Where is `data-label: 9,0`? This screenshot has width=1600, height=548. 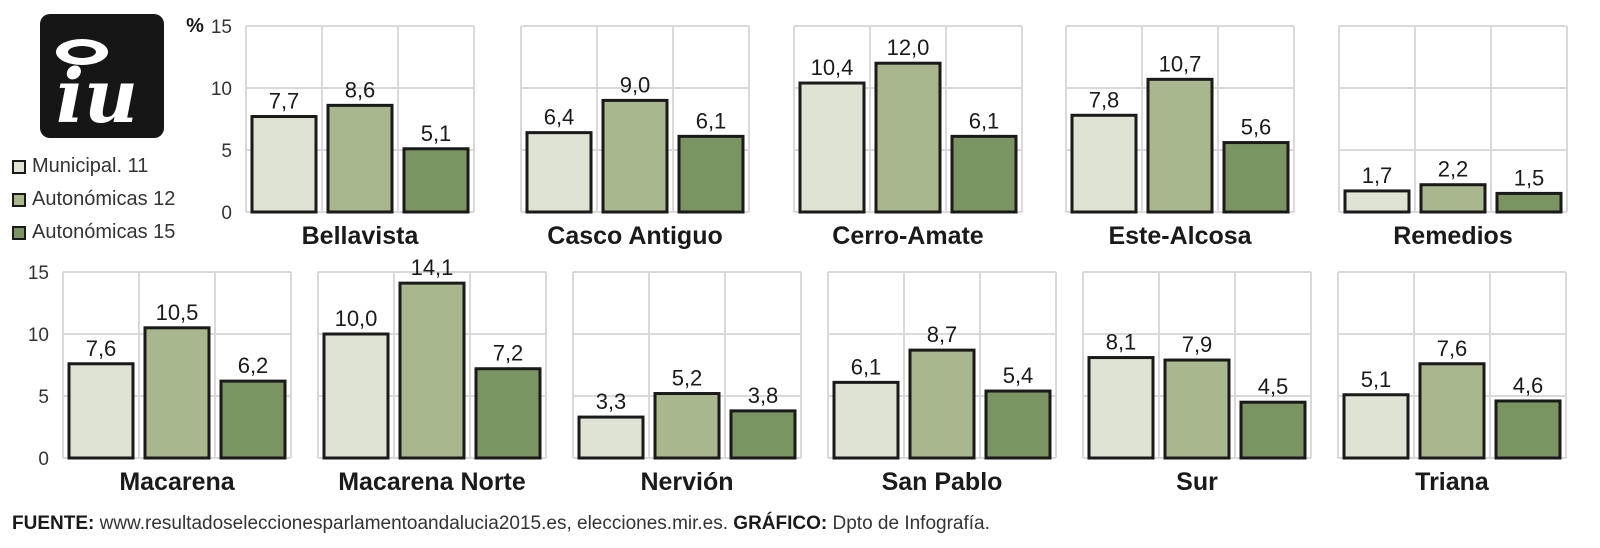
data-label: 9,0 is located at coordinates (635, 84).